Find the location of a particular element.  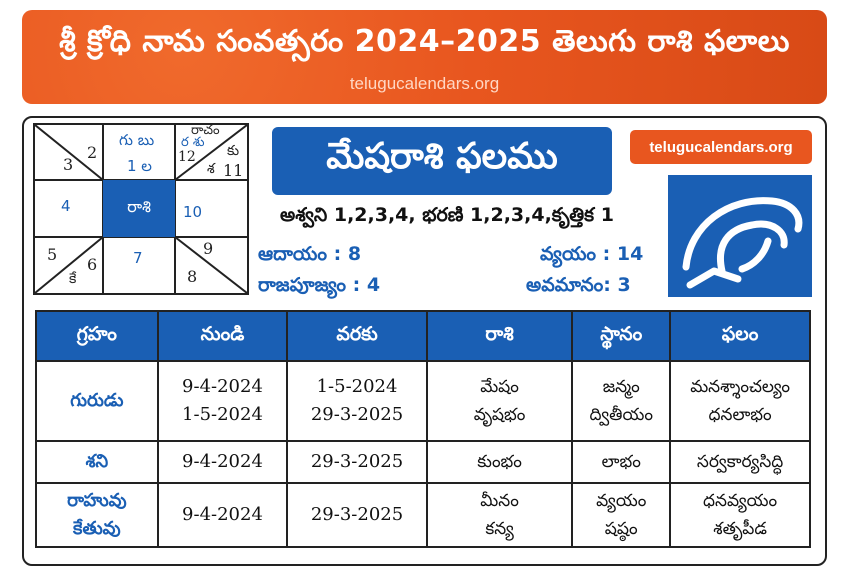

rajapujyam-stat: రాజపూజ్యం : 4 is located at coordinates (319, 285).